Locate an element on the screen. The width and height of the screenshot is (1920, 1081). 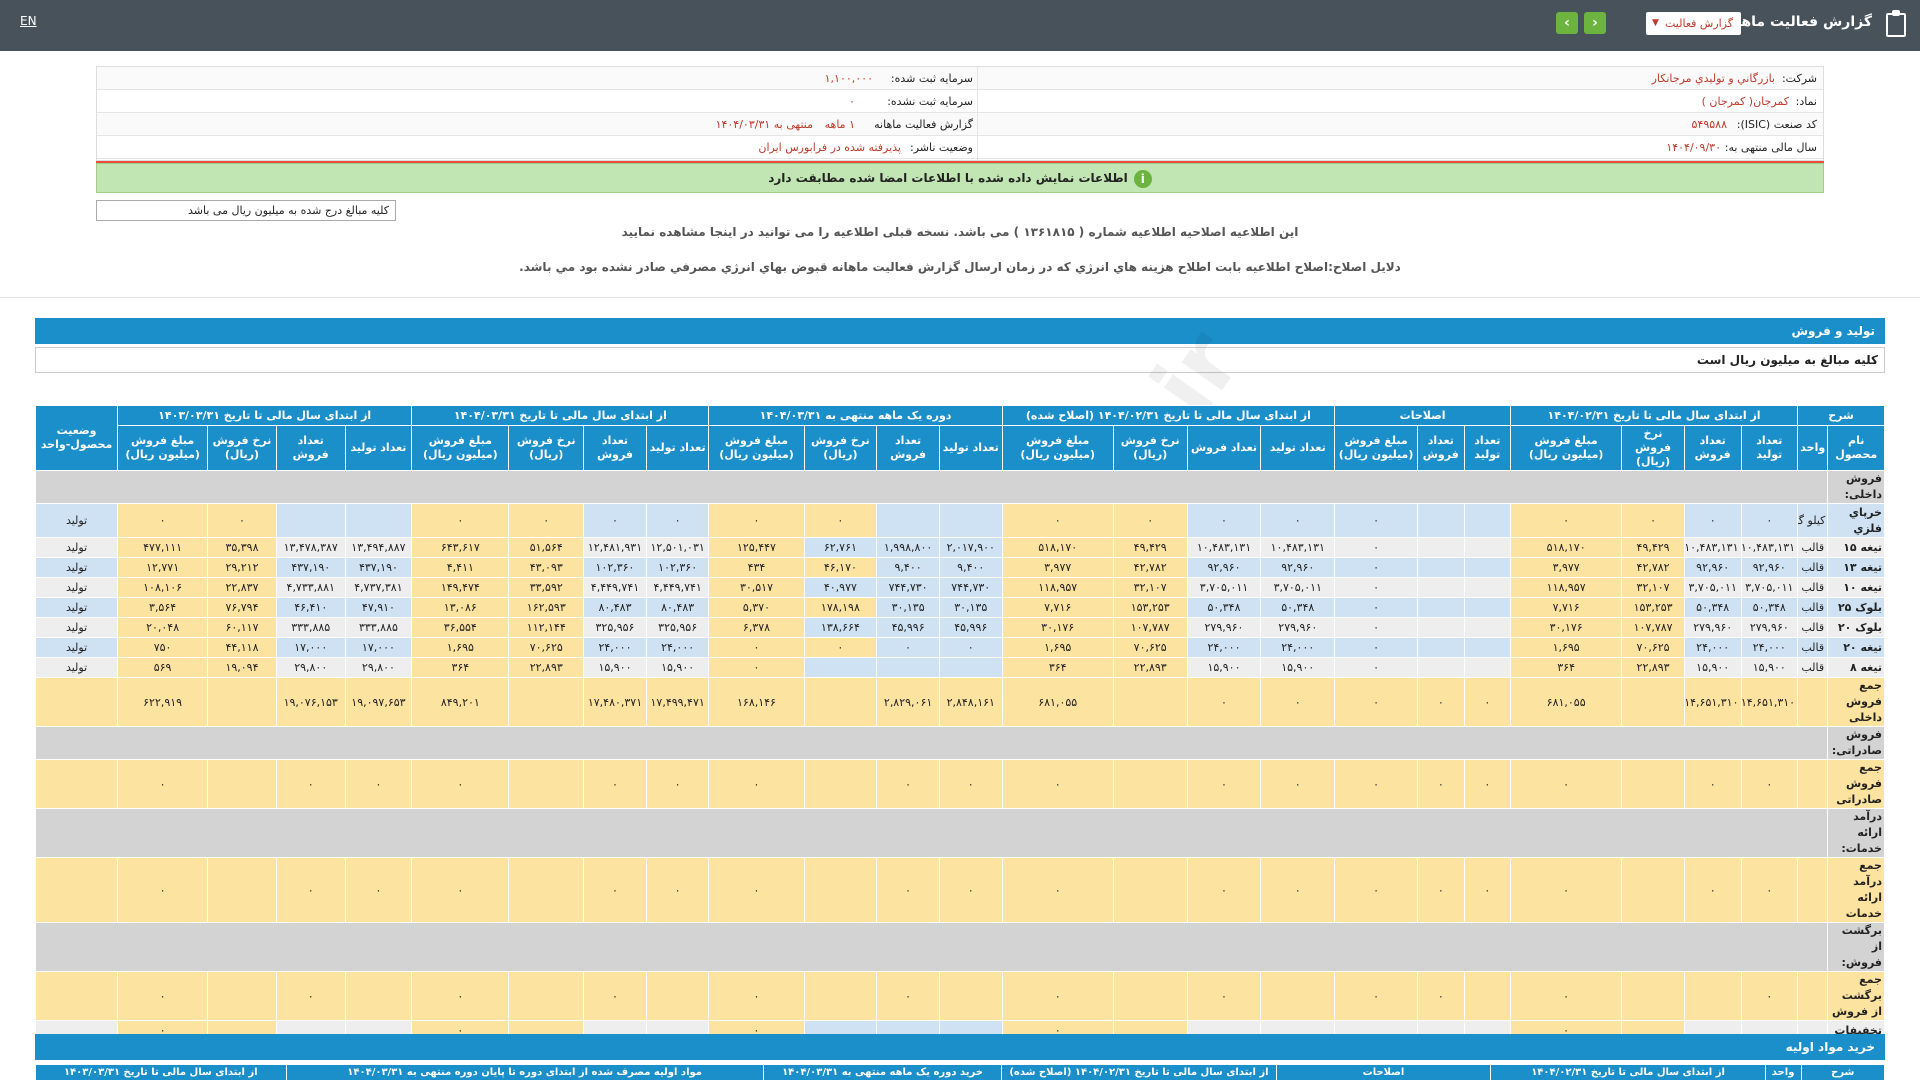
table-cell: ۱۰,۴۸۳,۱۳۱ is located at coordinates (1769, 547).